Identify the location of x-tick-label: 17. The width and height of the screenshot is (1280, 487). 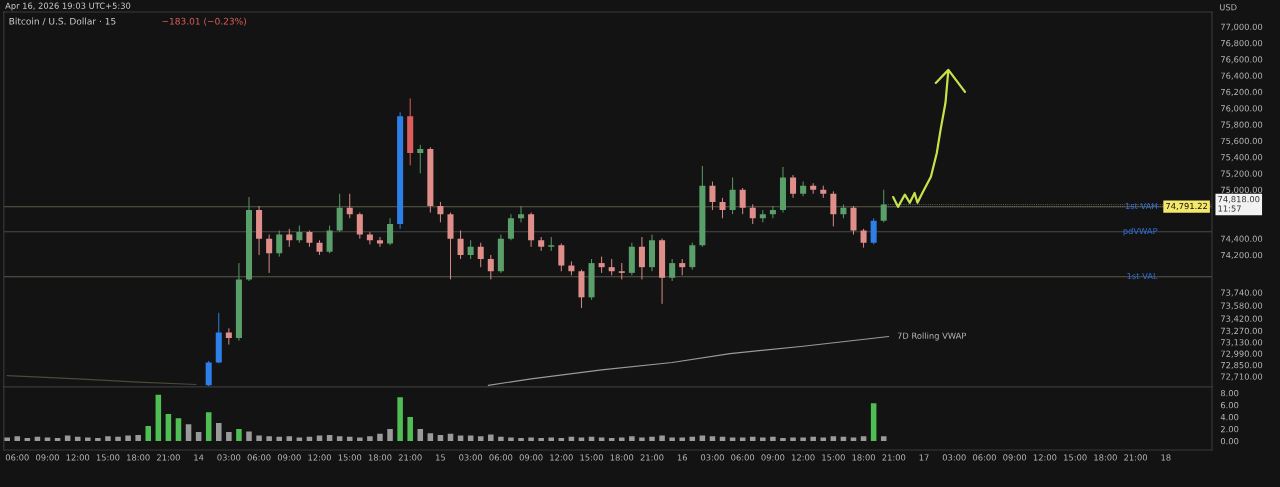
(924, 457).